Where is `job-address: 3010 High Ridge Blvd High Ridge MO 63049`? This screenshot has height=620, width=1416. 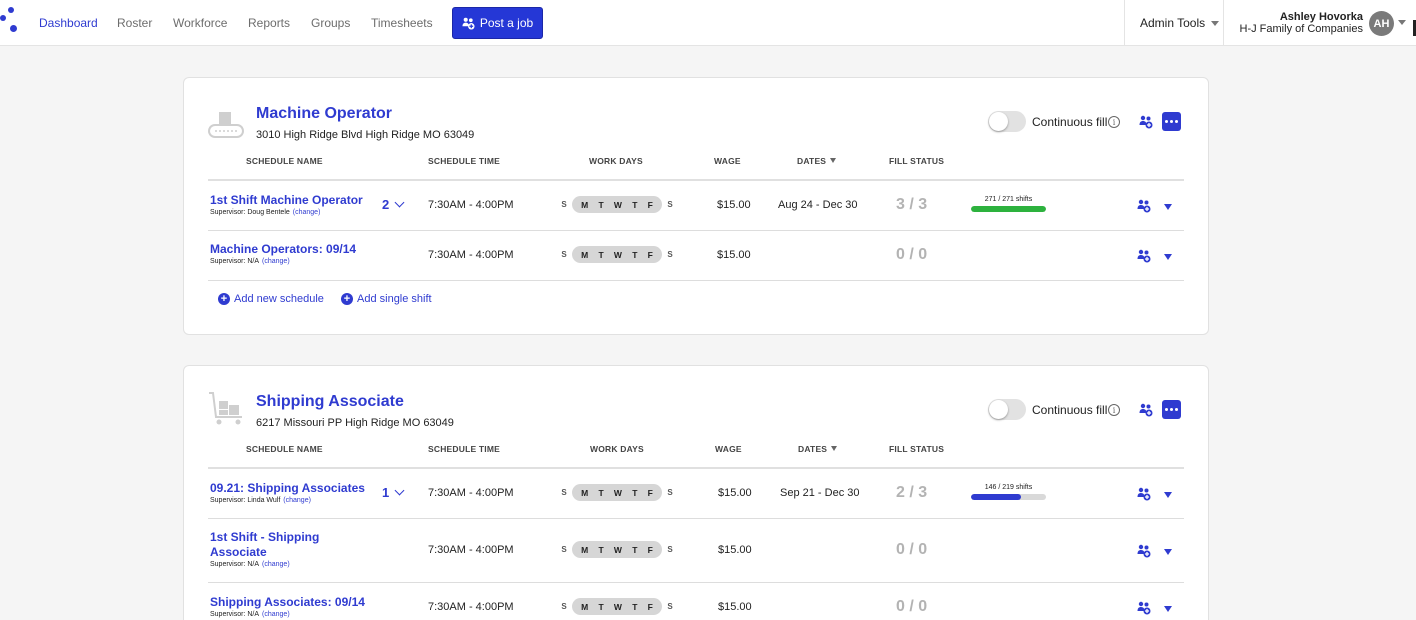 job-address: 3010 High Ridge Blvd High Ridge MO 63049 is located at coordinates (365, 135).